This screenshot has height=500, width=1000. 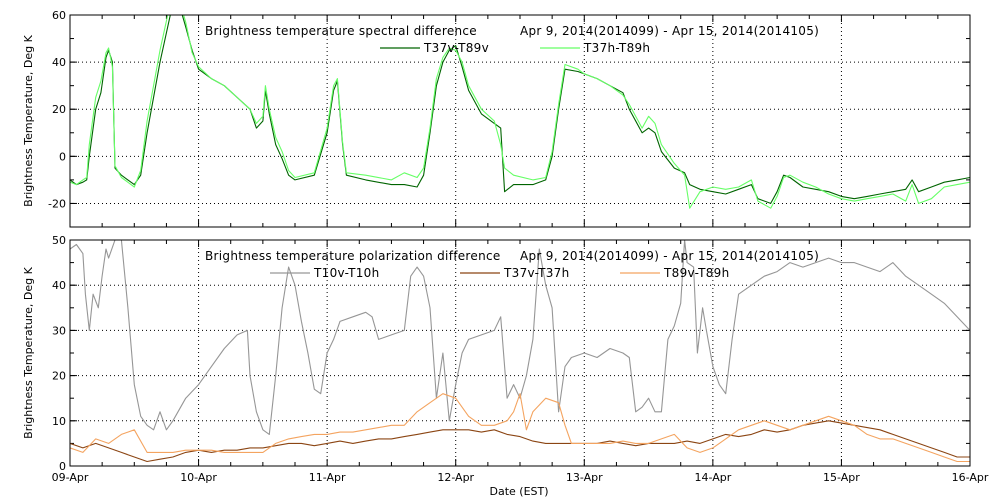 What do you see at coordinates (455, 477) in the screenshot?
I see `x-tick-label: 12-Apr` at bounding box center [455, 477].